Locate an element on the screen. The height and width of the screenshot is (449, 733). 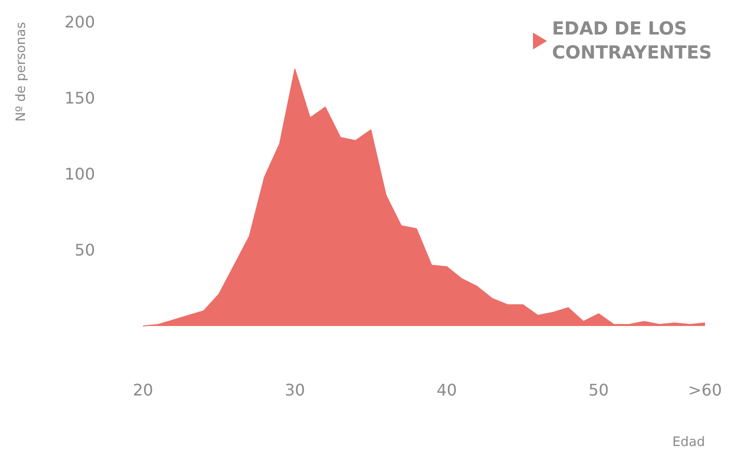
y-tick-label: 200 is located at coordinates (79, 22).